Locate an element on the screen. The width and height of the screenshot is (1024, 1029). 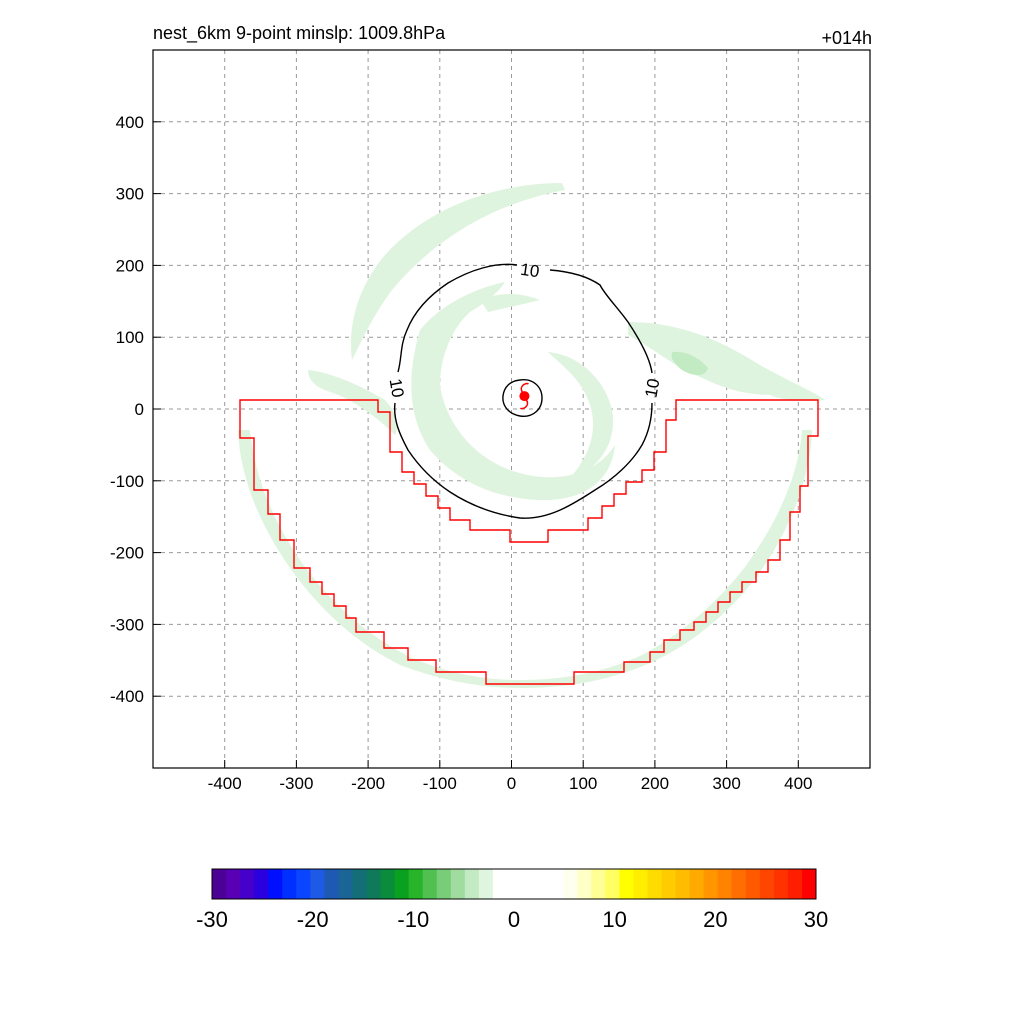
y-tick-label-3: -100 is located at coordinates (127, 481).